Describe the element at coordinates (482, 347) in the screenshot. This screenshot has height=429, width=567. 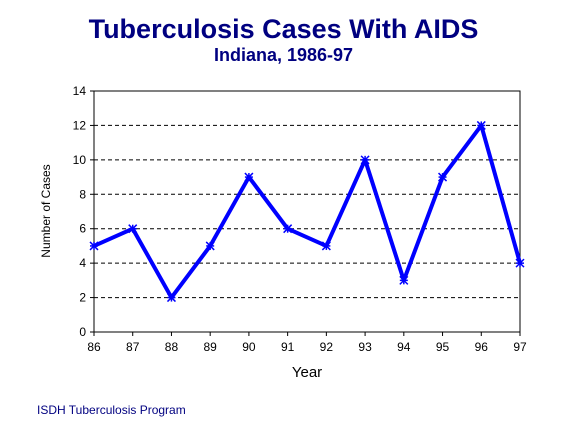
I see `x-tick-label: 96` at that location.